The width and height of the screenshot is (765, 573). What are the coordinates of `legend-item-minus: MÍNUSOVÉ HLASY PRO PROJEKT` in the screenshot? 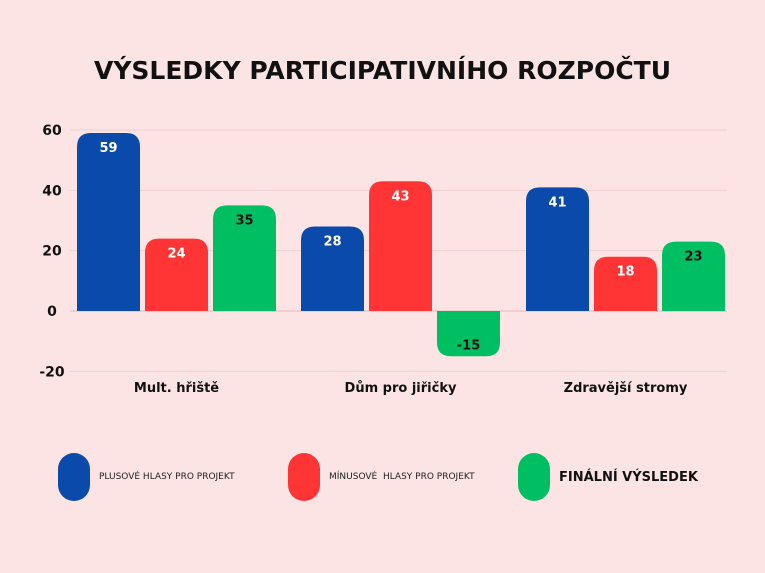 It's located at (381, 477).